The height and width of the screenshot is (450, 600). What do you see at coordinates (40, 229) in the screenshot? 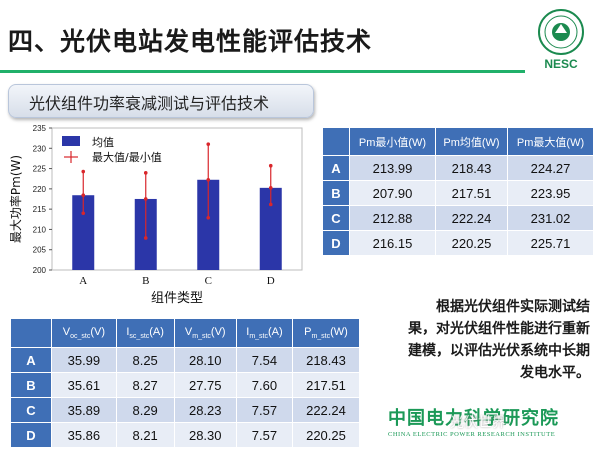
I see `y-tick-label: 210` at bounding box center [40, 229].